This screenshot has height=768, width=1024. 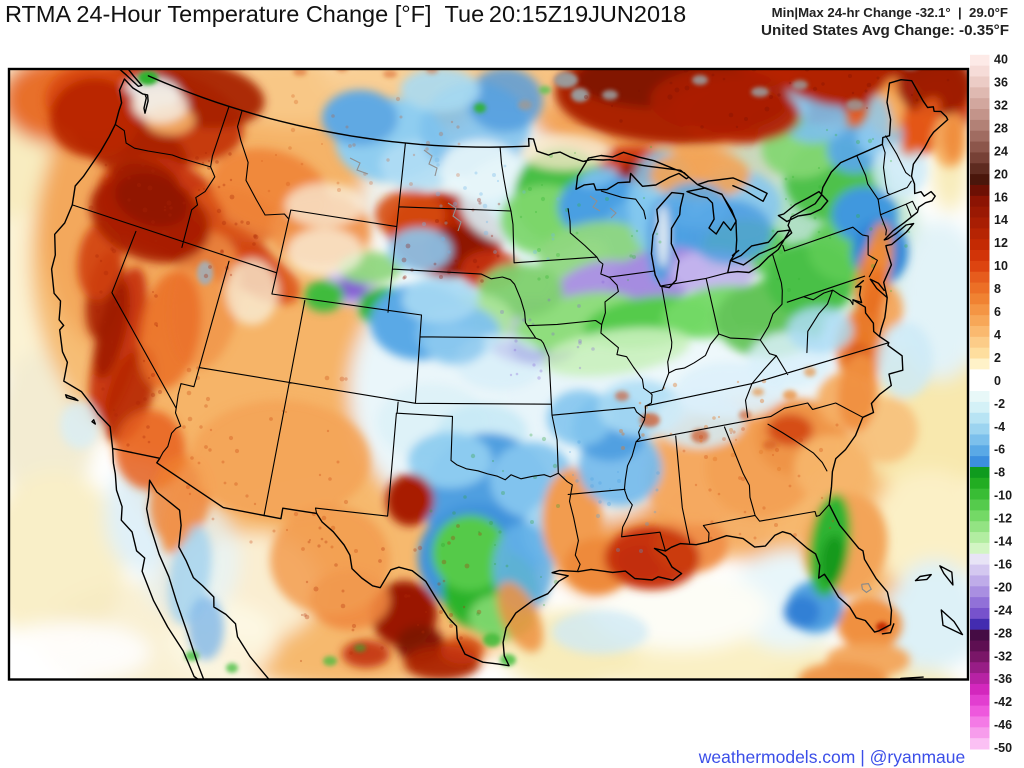 What do you see at coordinates (1003, 656) in the screenshot?
I see `svg-text: -32` at bounding box center [1003, 656].